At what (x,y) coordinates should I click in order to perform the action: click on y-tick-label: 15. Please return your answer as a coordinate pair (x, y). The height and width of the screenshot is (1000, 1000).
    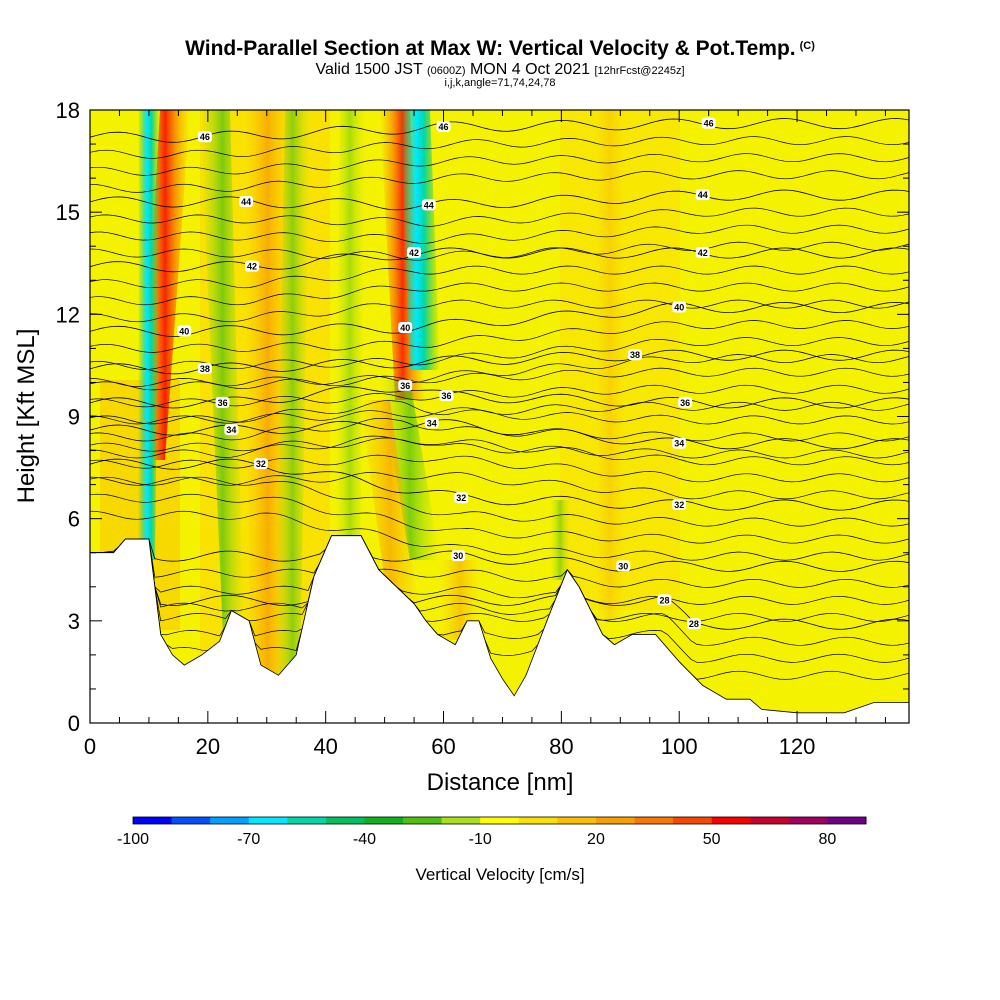
    Looking at the image, I should click on (68, 212).